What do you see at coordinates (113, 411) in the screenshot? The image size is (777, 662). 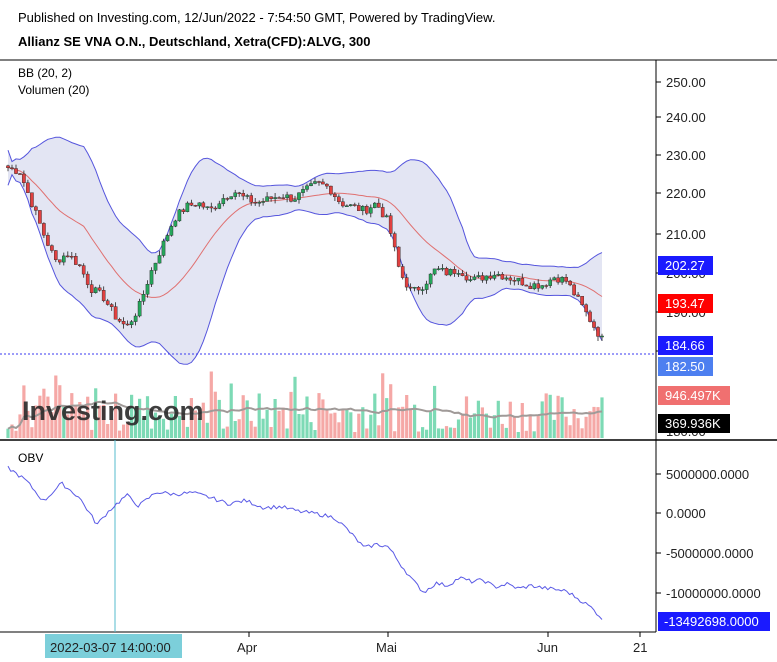 I see `investing-watermark: Investing.com` at bounding box center [113, 411].